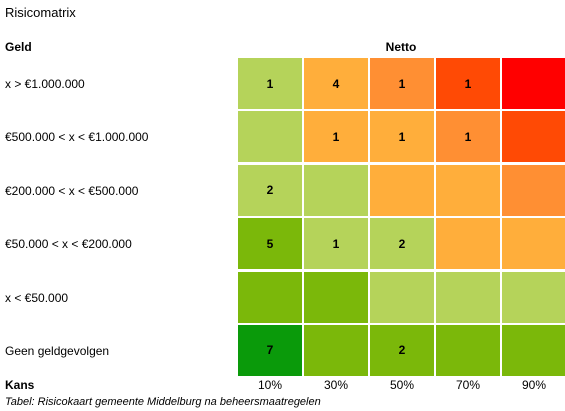 This screenshot has height=411, width=565. What do you see at coordinates (57, 351) in the screenshot?
I see `row-label: Geen geldgevolgen` at bounding box center [57, 351].